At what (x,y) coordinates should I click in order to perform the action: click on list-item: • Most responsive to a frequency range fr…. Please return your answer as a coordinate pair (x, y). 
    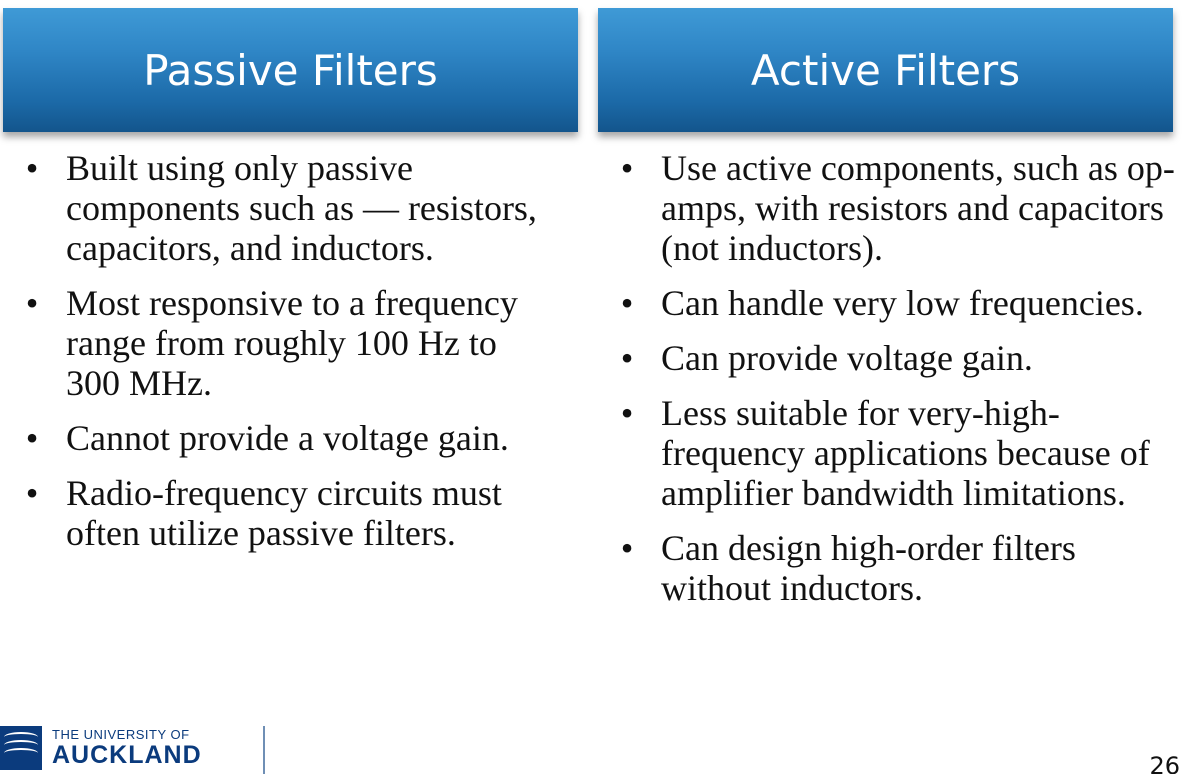
    Looking at the image, I should click on (282, 343).